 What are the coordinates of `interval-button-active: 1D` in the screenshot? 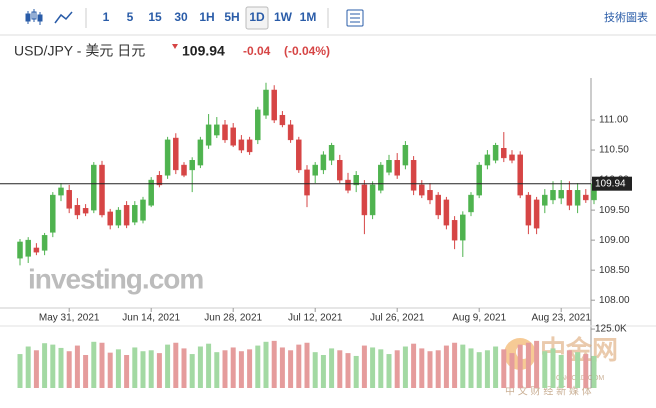 It's located at (257, 17).